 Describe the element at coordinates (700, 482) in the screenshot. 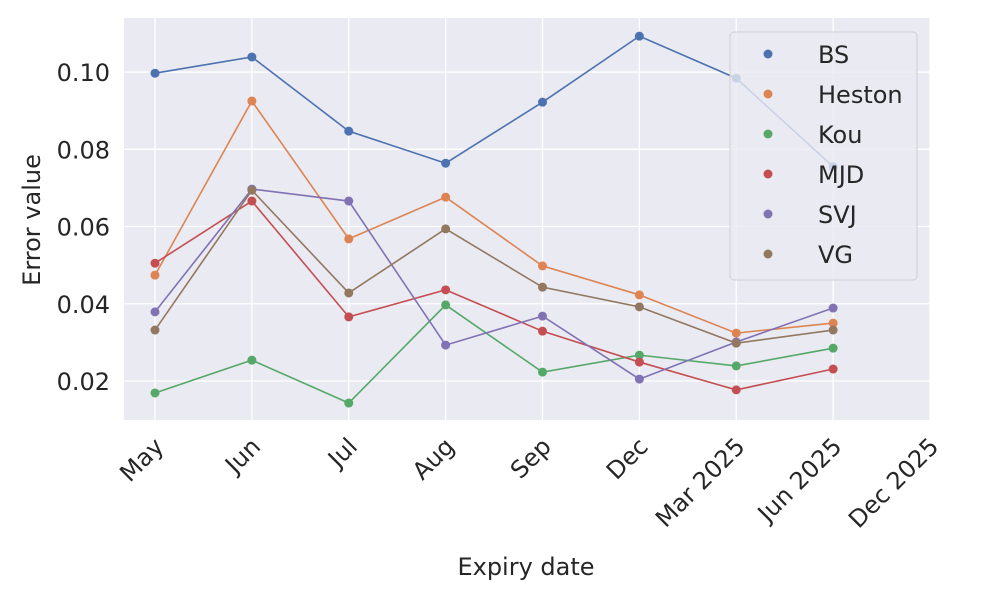

I see `x-tick-label: Mar 2025` at that location.